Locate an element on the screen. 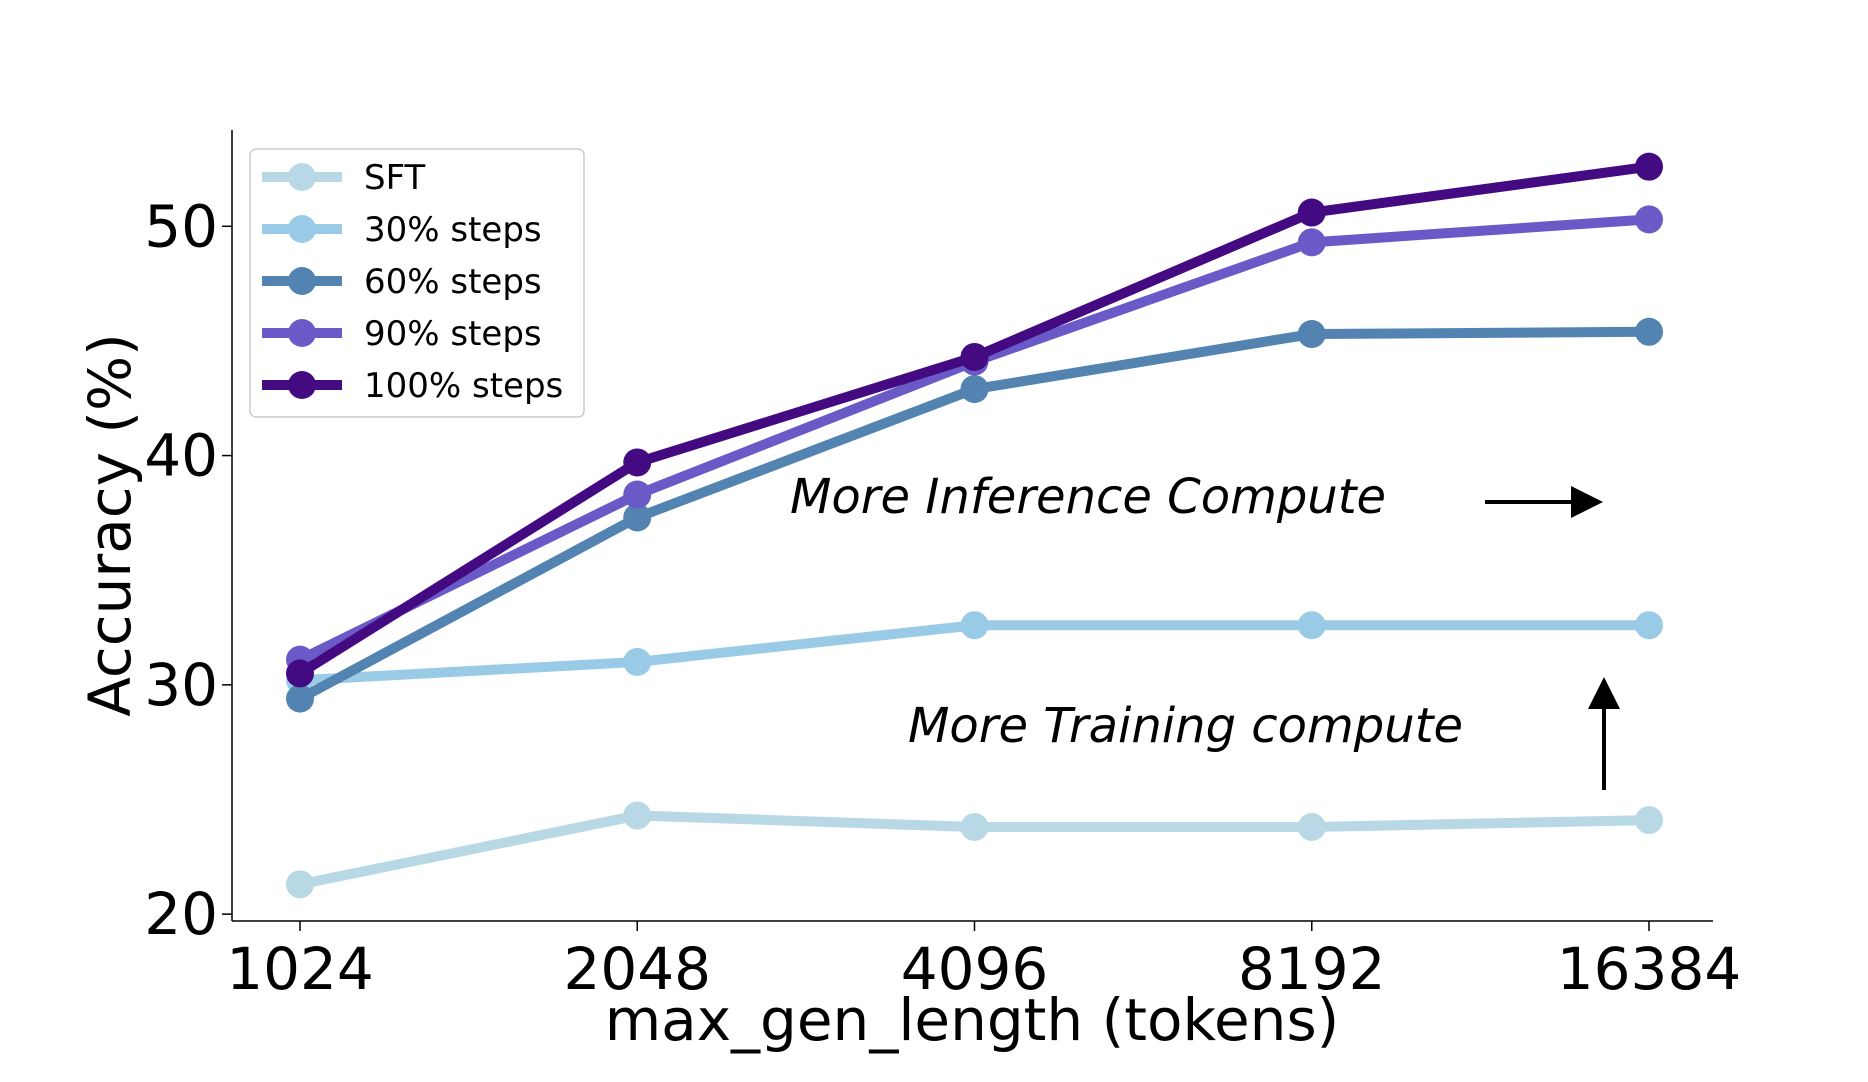 The width and height of the screenshot is (1868, 1082). y-axis-label: Accuracy (%) is located at coordinates (110, 525).